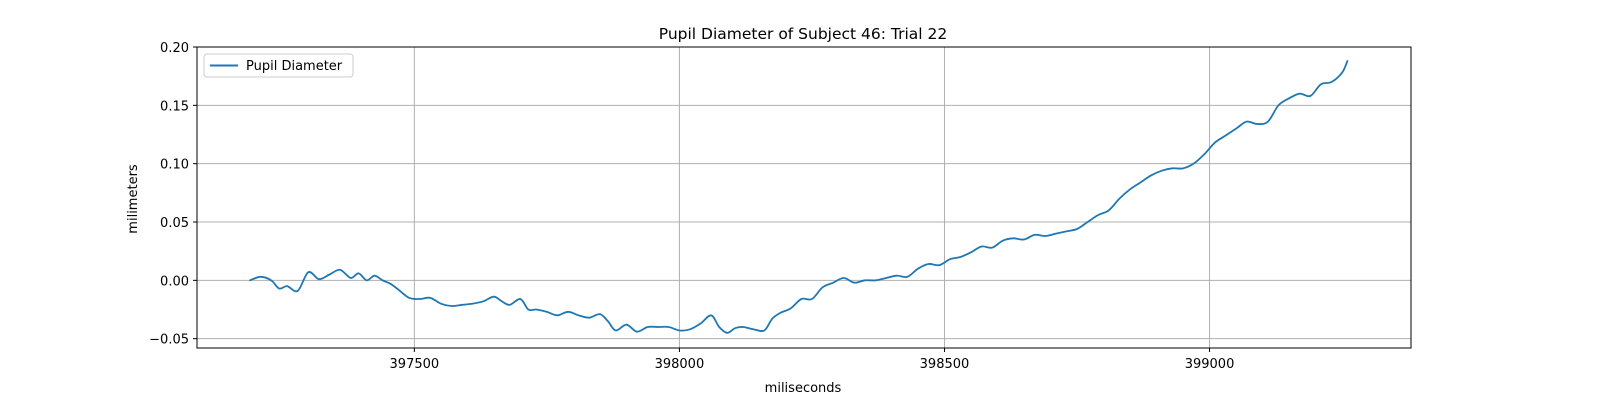  I want to click on x-tick-label: 398500, so click(945, 364).